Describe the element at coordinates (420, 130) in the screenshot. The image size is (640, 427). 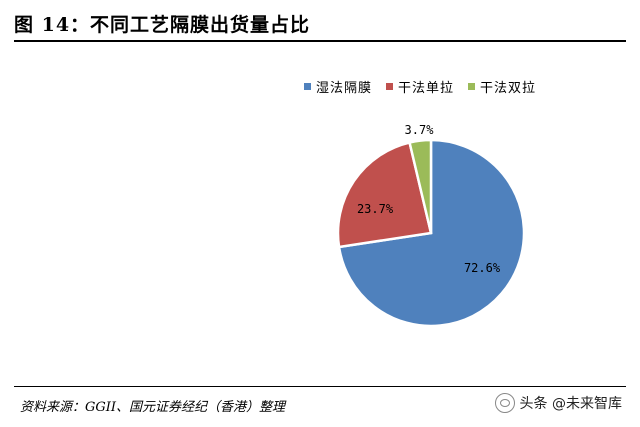
I see `pie-label-3: 3.7%` at that location.